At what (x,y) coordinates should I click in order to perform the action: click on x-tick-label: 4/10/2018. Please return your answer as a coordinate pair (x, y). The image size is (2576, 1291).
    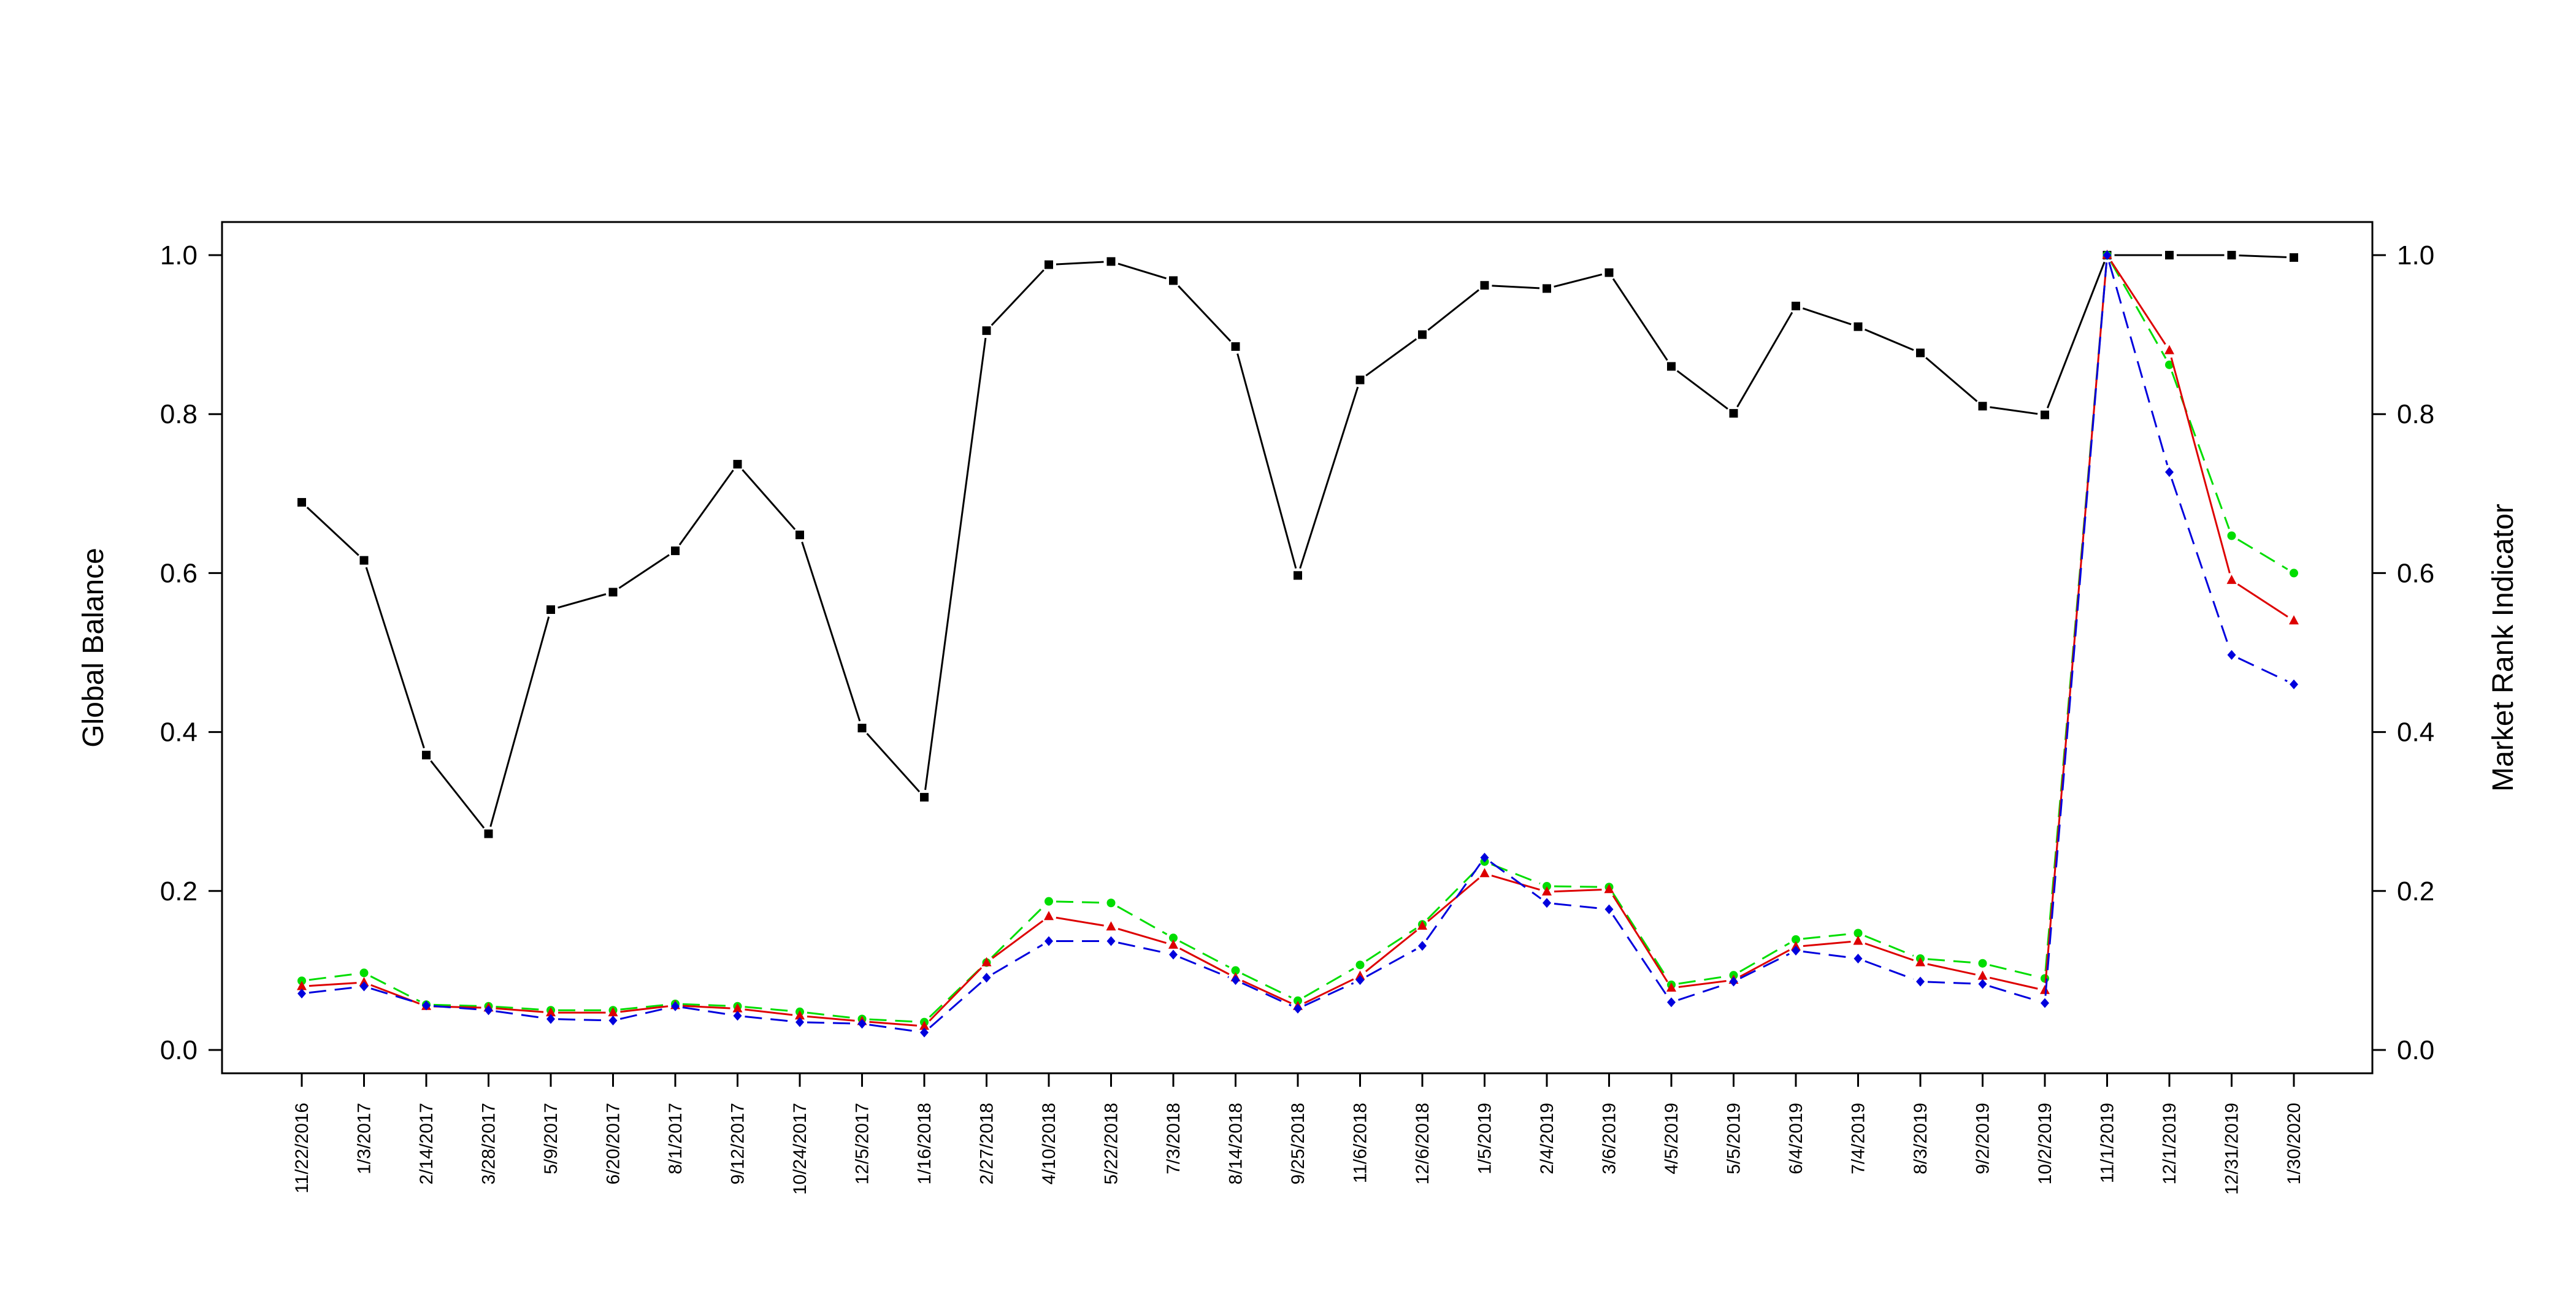
    Looking at the image, I should click on (1049, 1143).